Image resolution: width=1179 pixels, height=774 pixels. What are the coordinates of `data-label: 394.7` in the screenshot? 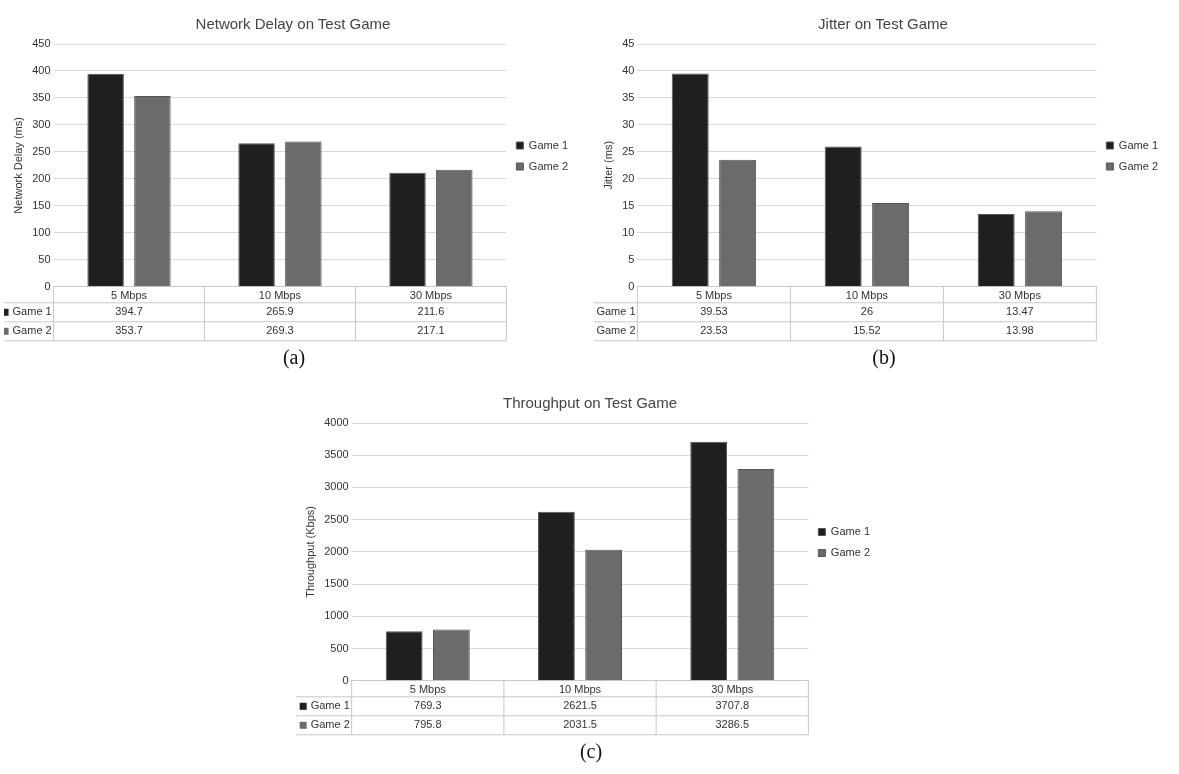 It's located at (129, 311).